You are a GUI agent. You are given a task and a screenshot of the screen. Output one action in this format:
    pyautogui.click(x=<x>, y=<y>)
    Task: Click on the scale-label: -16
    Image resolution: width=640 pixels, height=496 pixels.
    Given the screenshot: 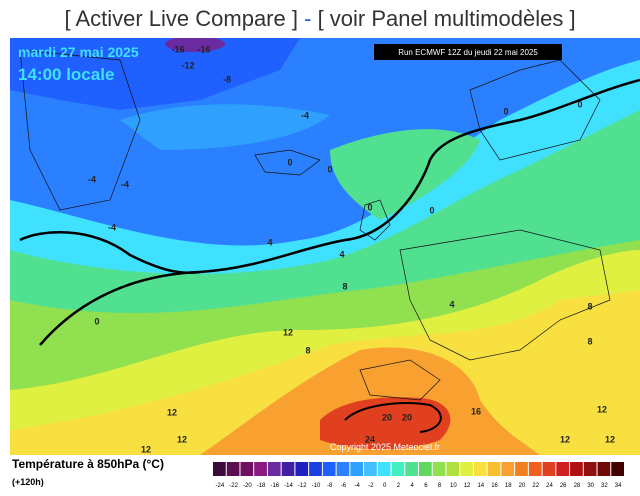 What is the action you would take?
    pyautogui.click(x=274, y=486)
    